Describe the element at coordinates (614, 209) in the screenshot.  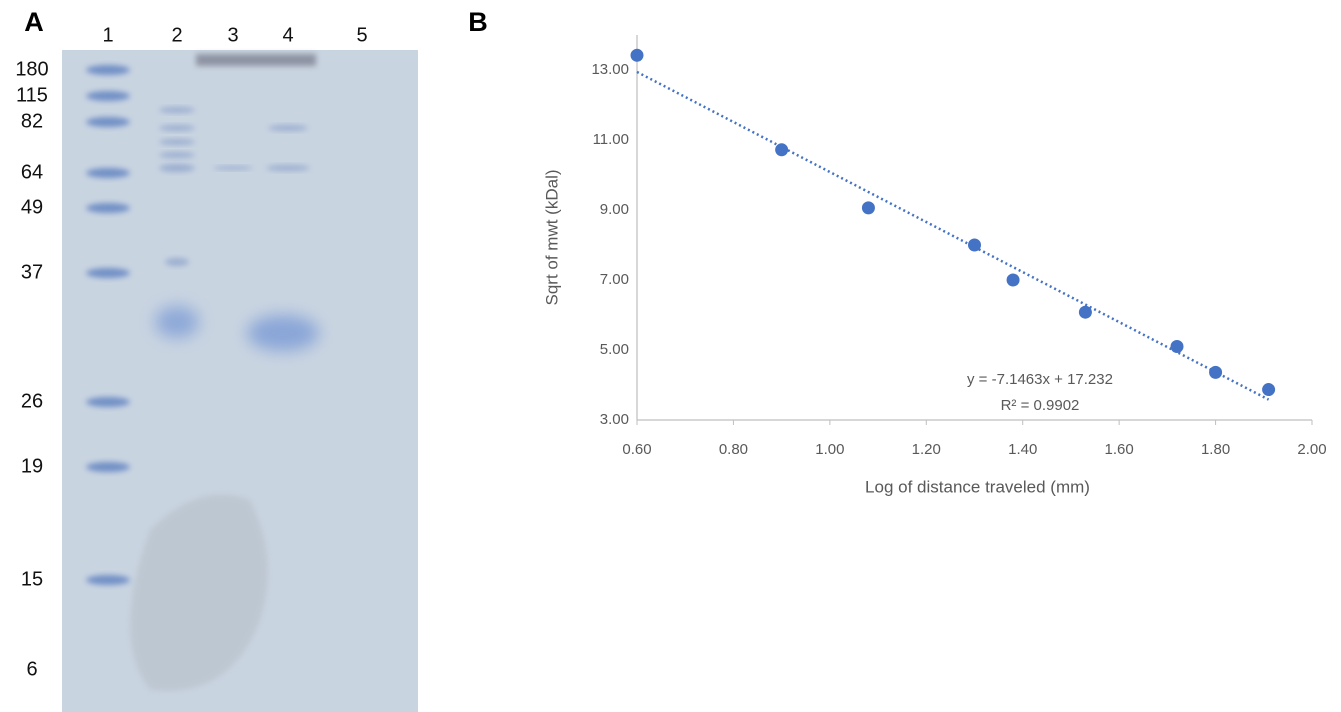
I see `y-tick-label: 9.00` at that location.